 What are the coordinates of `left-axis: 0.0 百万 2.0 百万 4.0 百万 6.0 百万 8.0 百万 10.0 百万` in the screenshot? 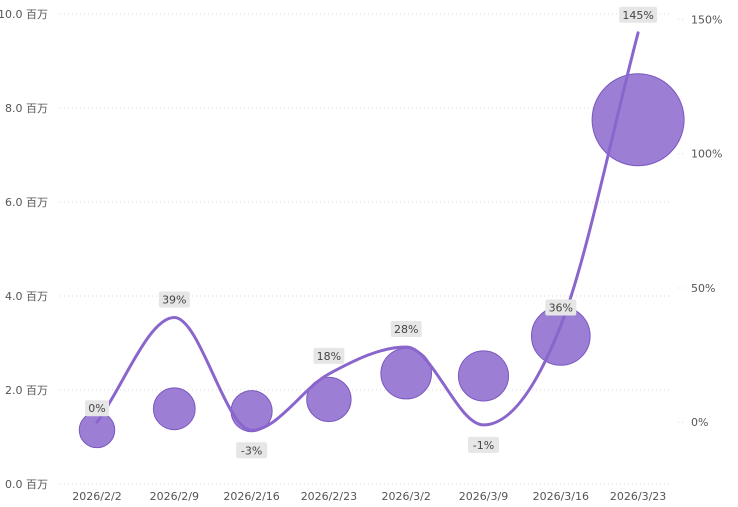 It's located at (24, 249).